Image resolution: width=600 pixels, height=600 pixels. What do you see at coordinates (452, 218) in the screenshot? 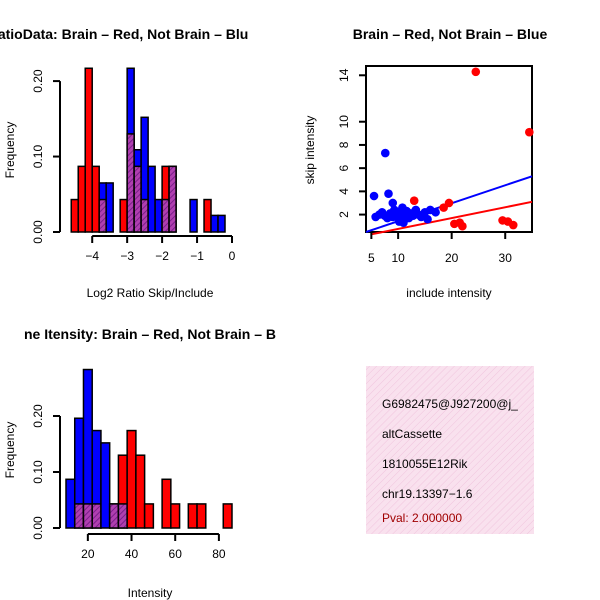
I see `scatter-trendline-brain` at bounding box center [452, 218].